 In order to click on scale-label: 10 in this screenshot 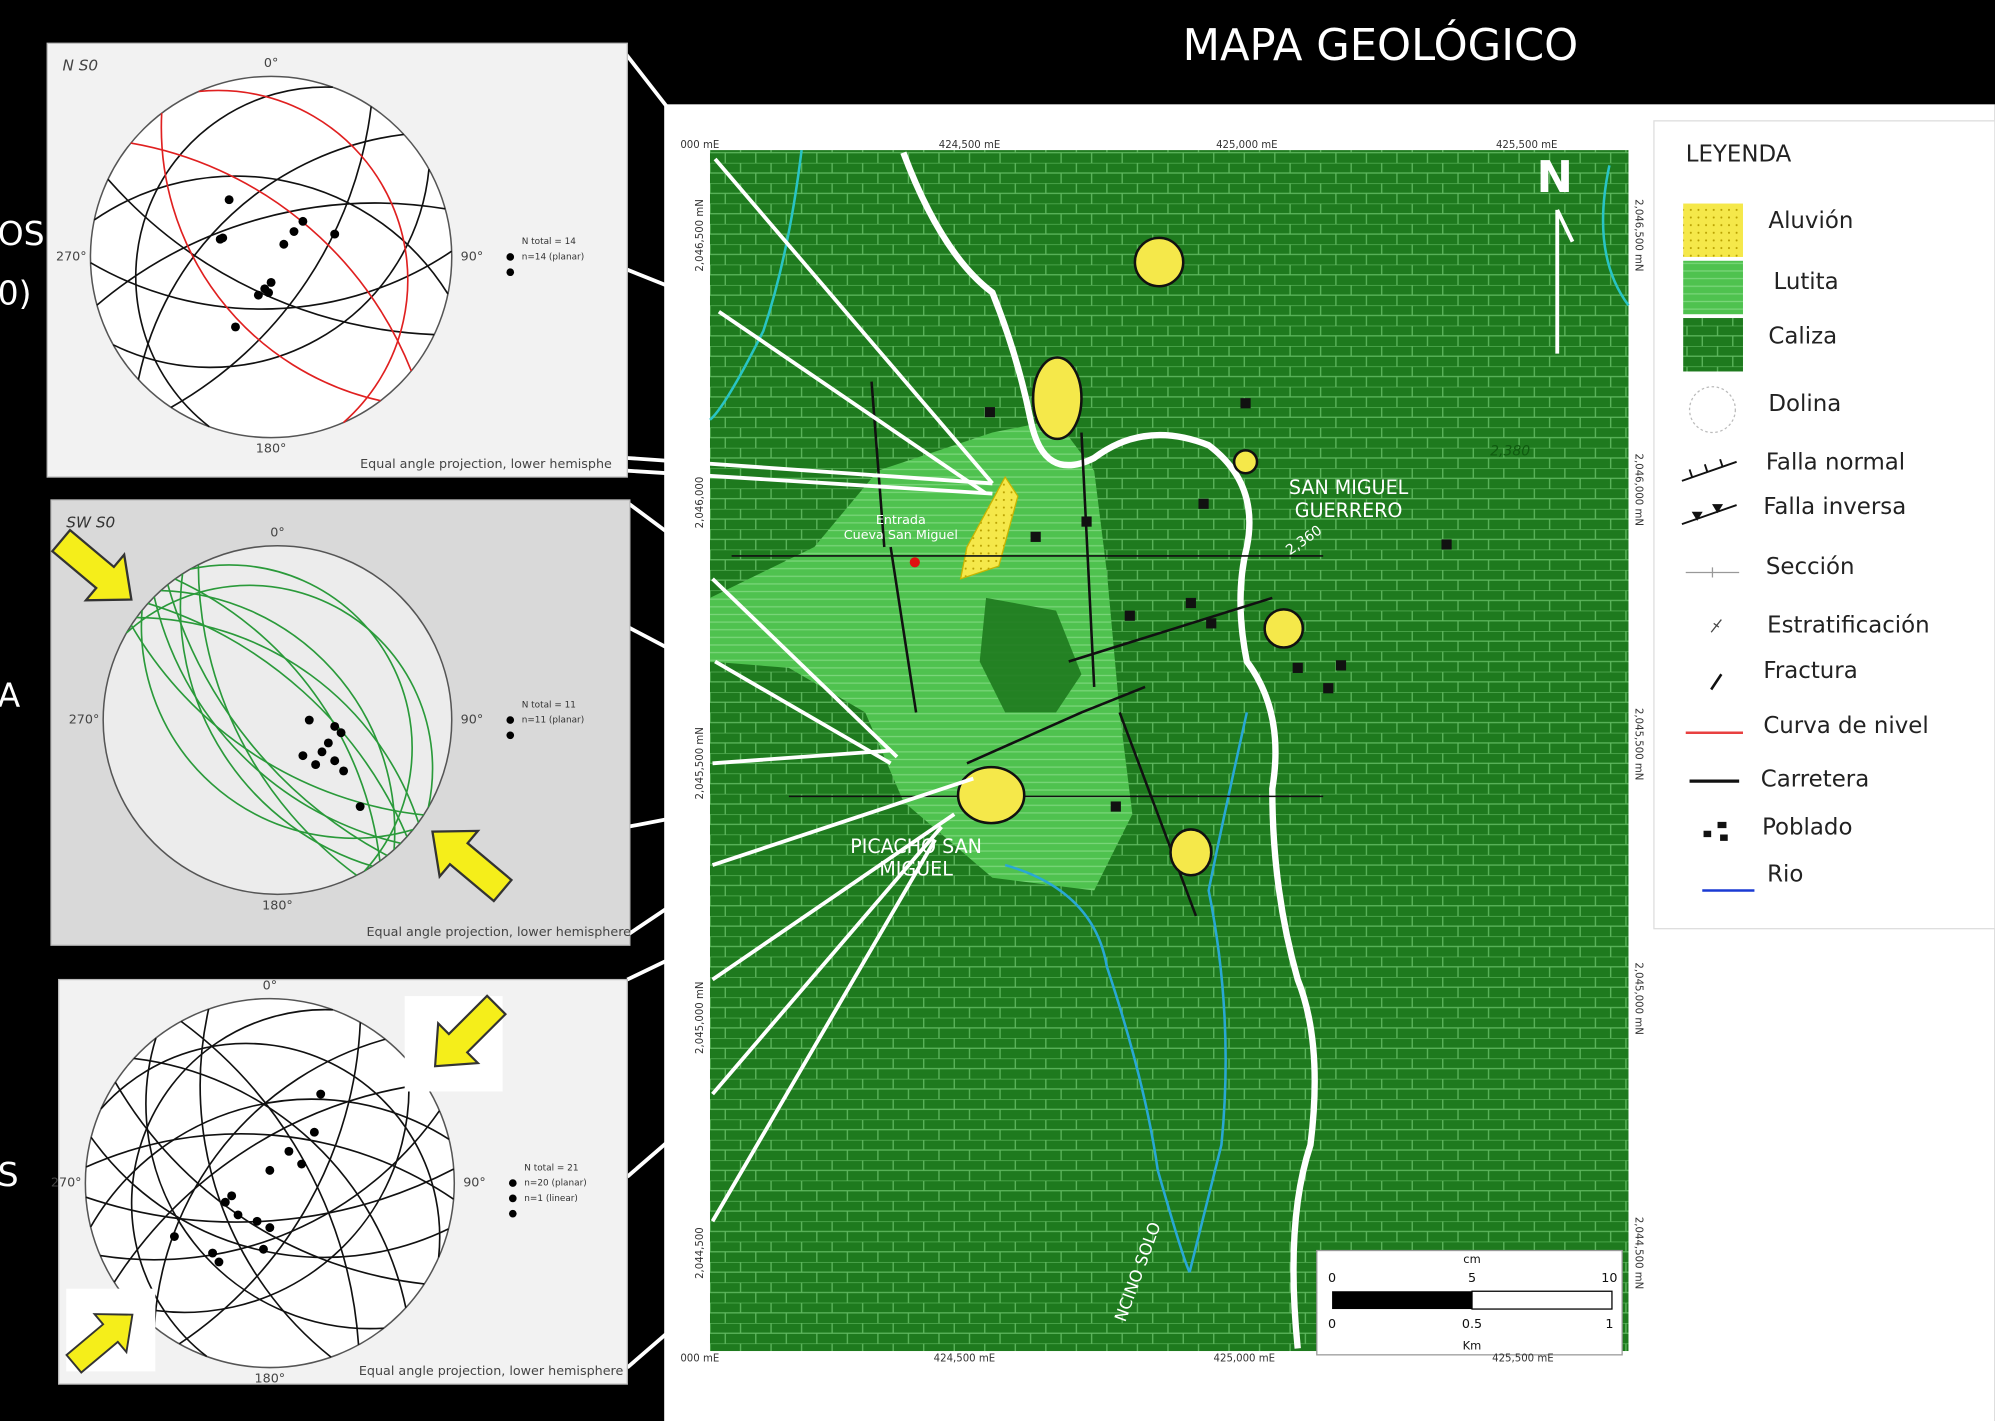, I will do `click(1609, 1277)`.